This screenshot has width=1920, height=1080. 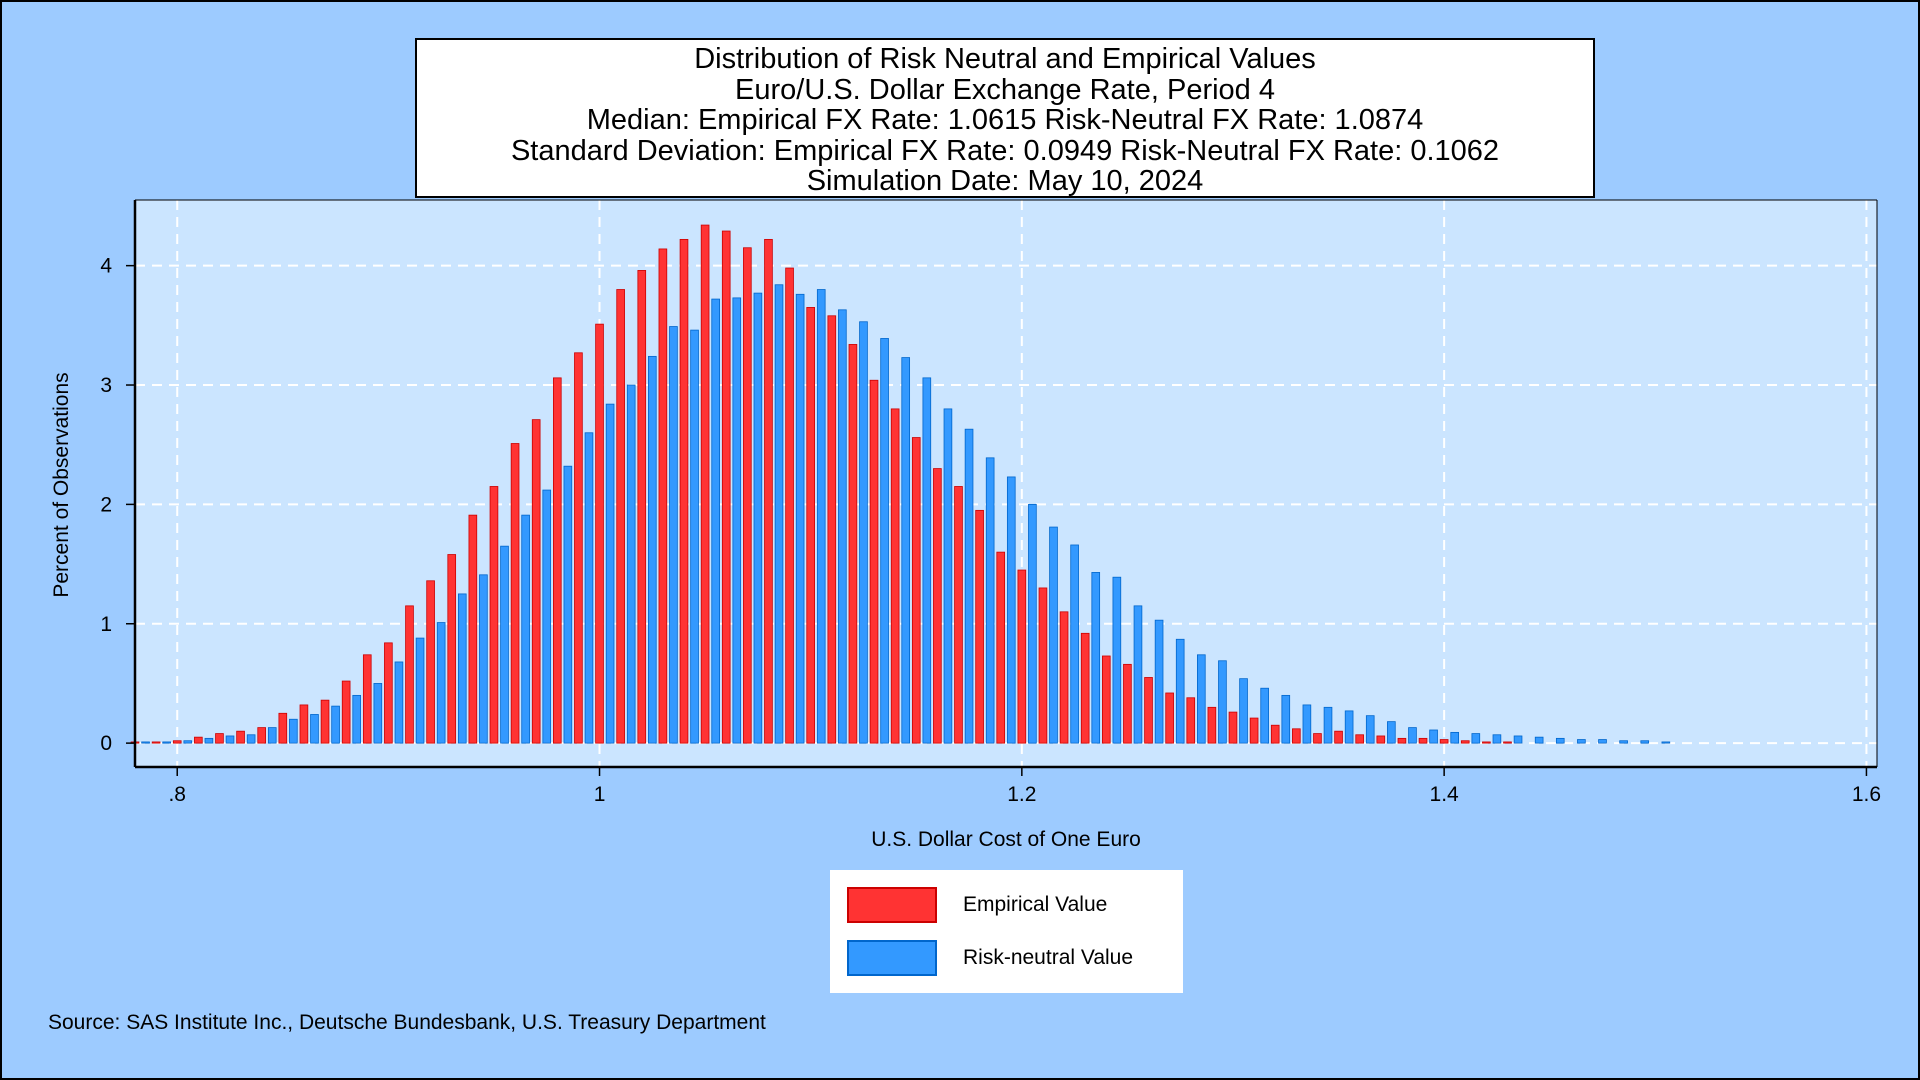 I want to click on legend-swatch-empirical, so click(x=892, y=905).